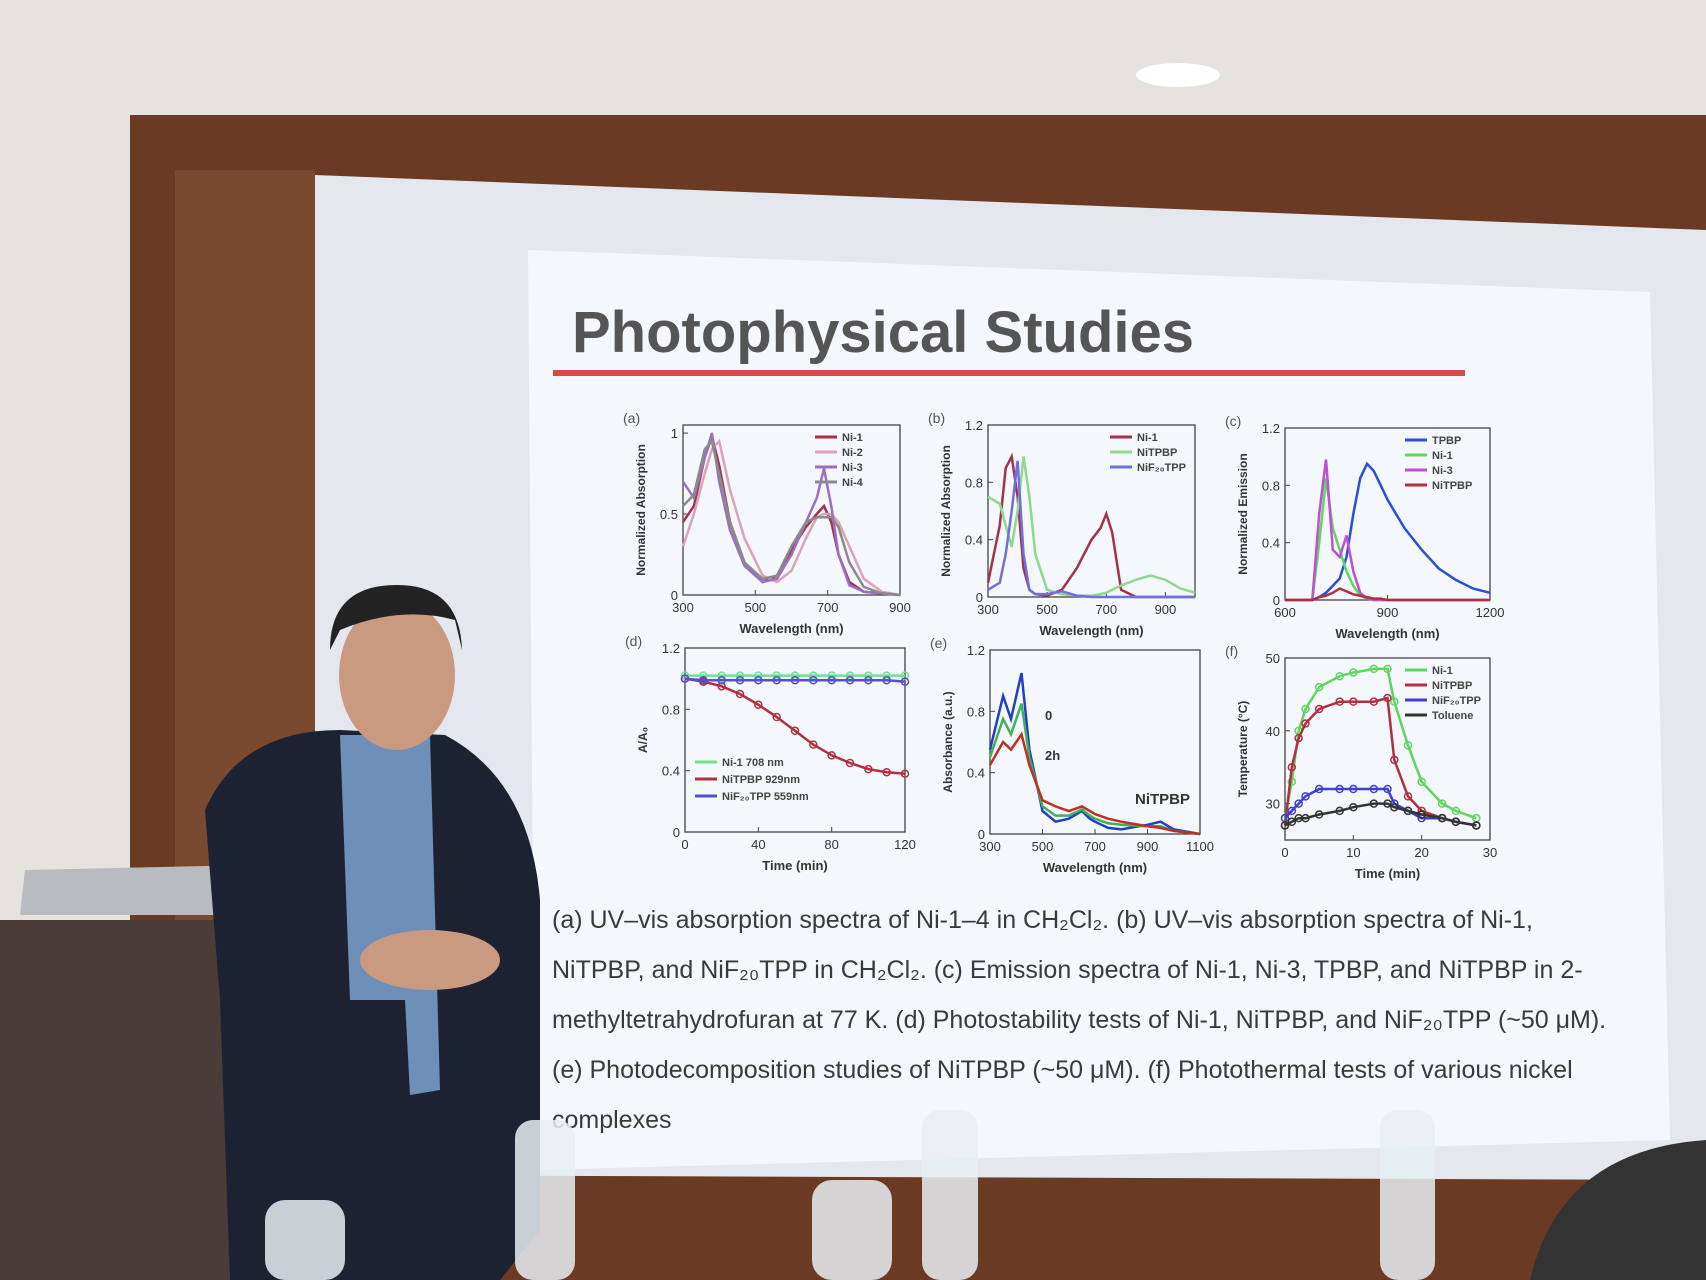  What do you see at coordinates (1052, 755) in the screenshot?
I see `annotation: 2h` at bounding box center [1052, 755].